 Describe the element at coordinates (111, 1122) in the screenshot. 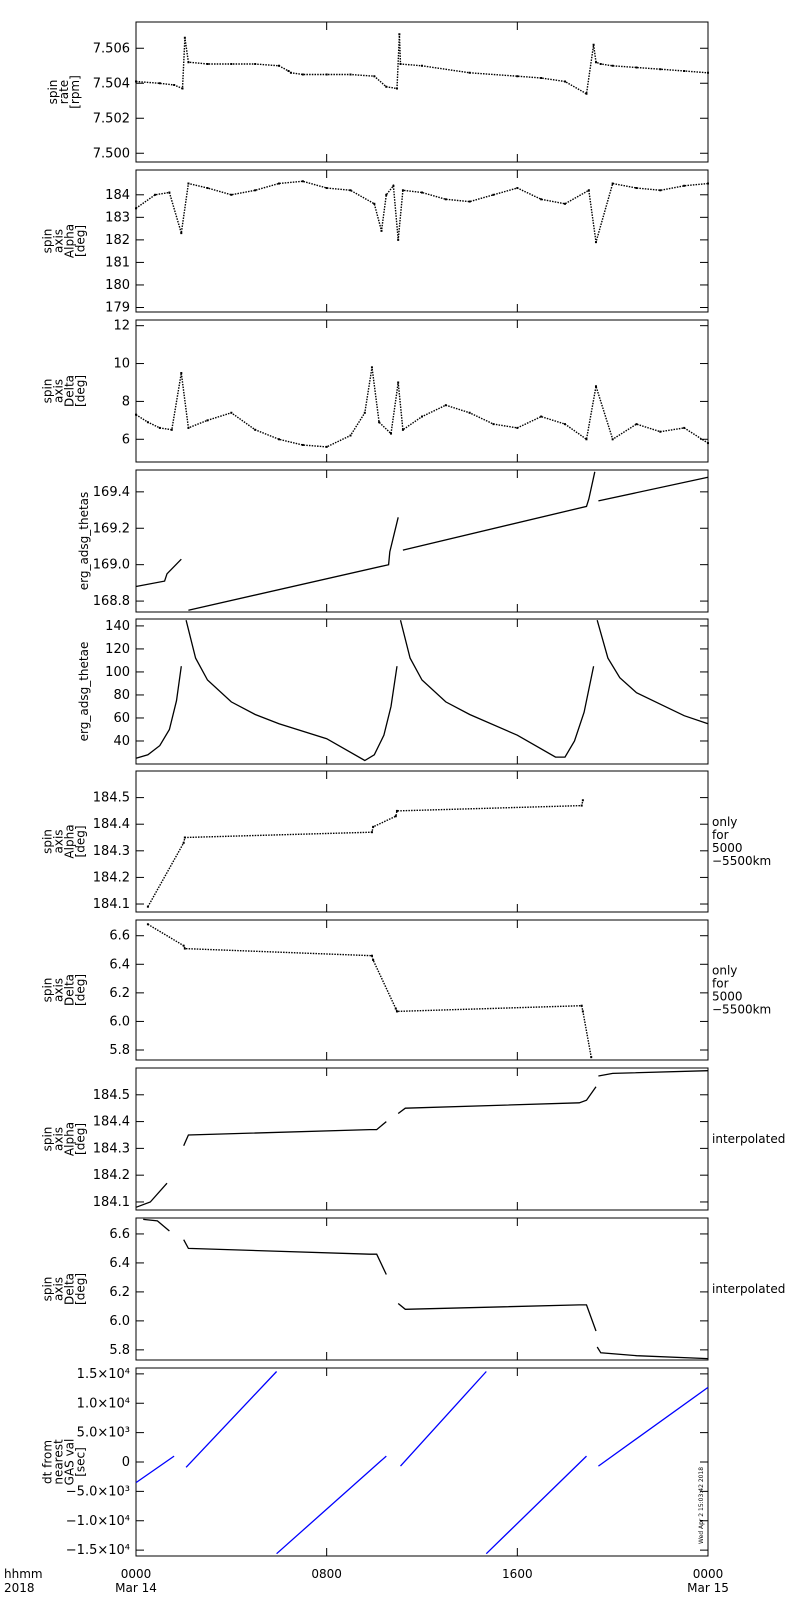

I see `y-tick-label: 184.4` at that location.